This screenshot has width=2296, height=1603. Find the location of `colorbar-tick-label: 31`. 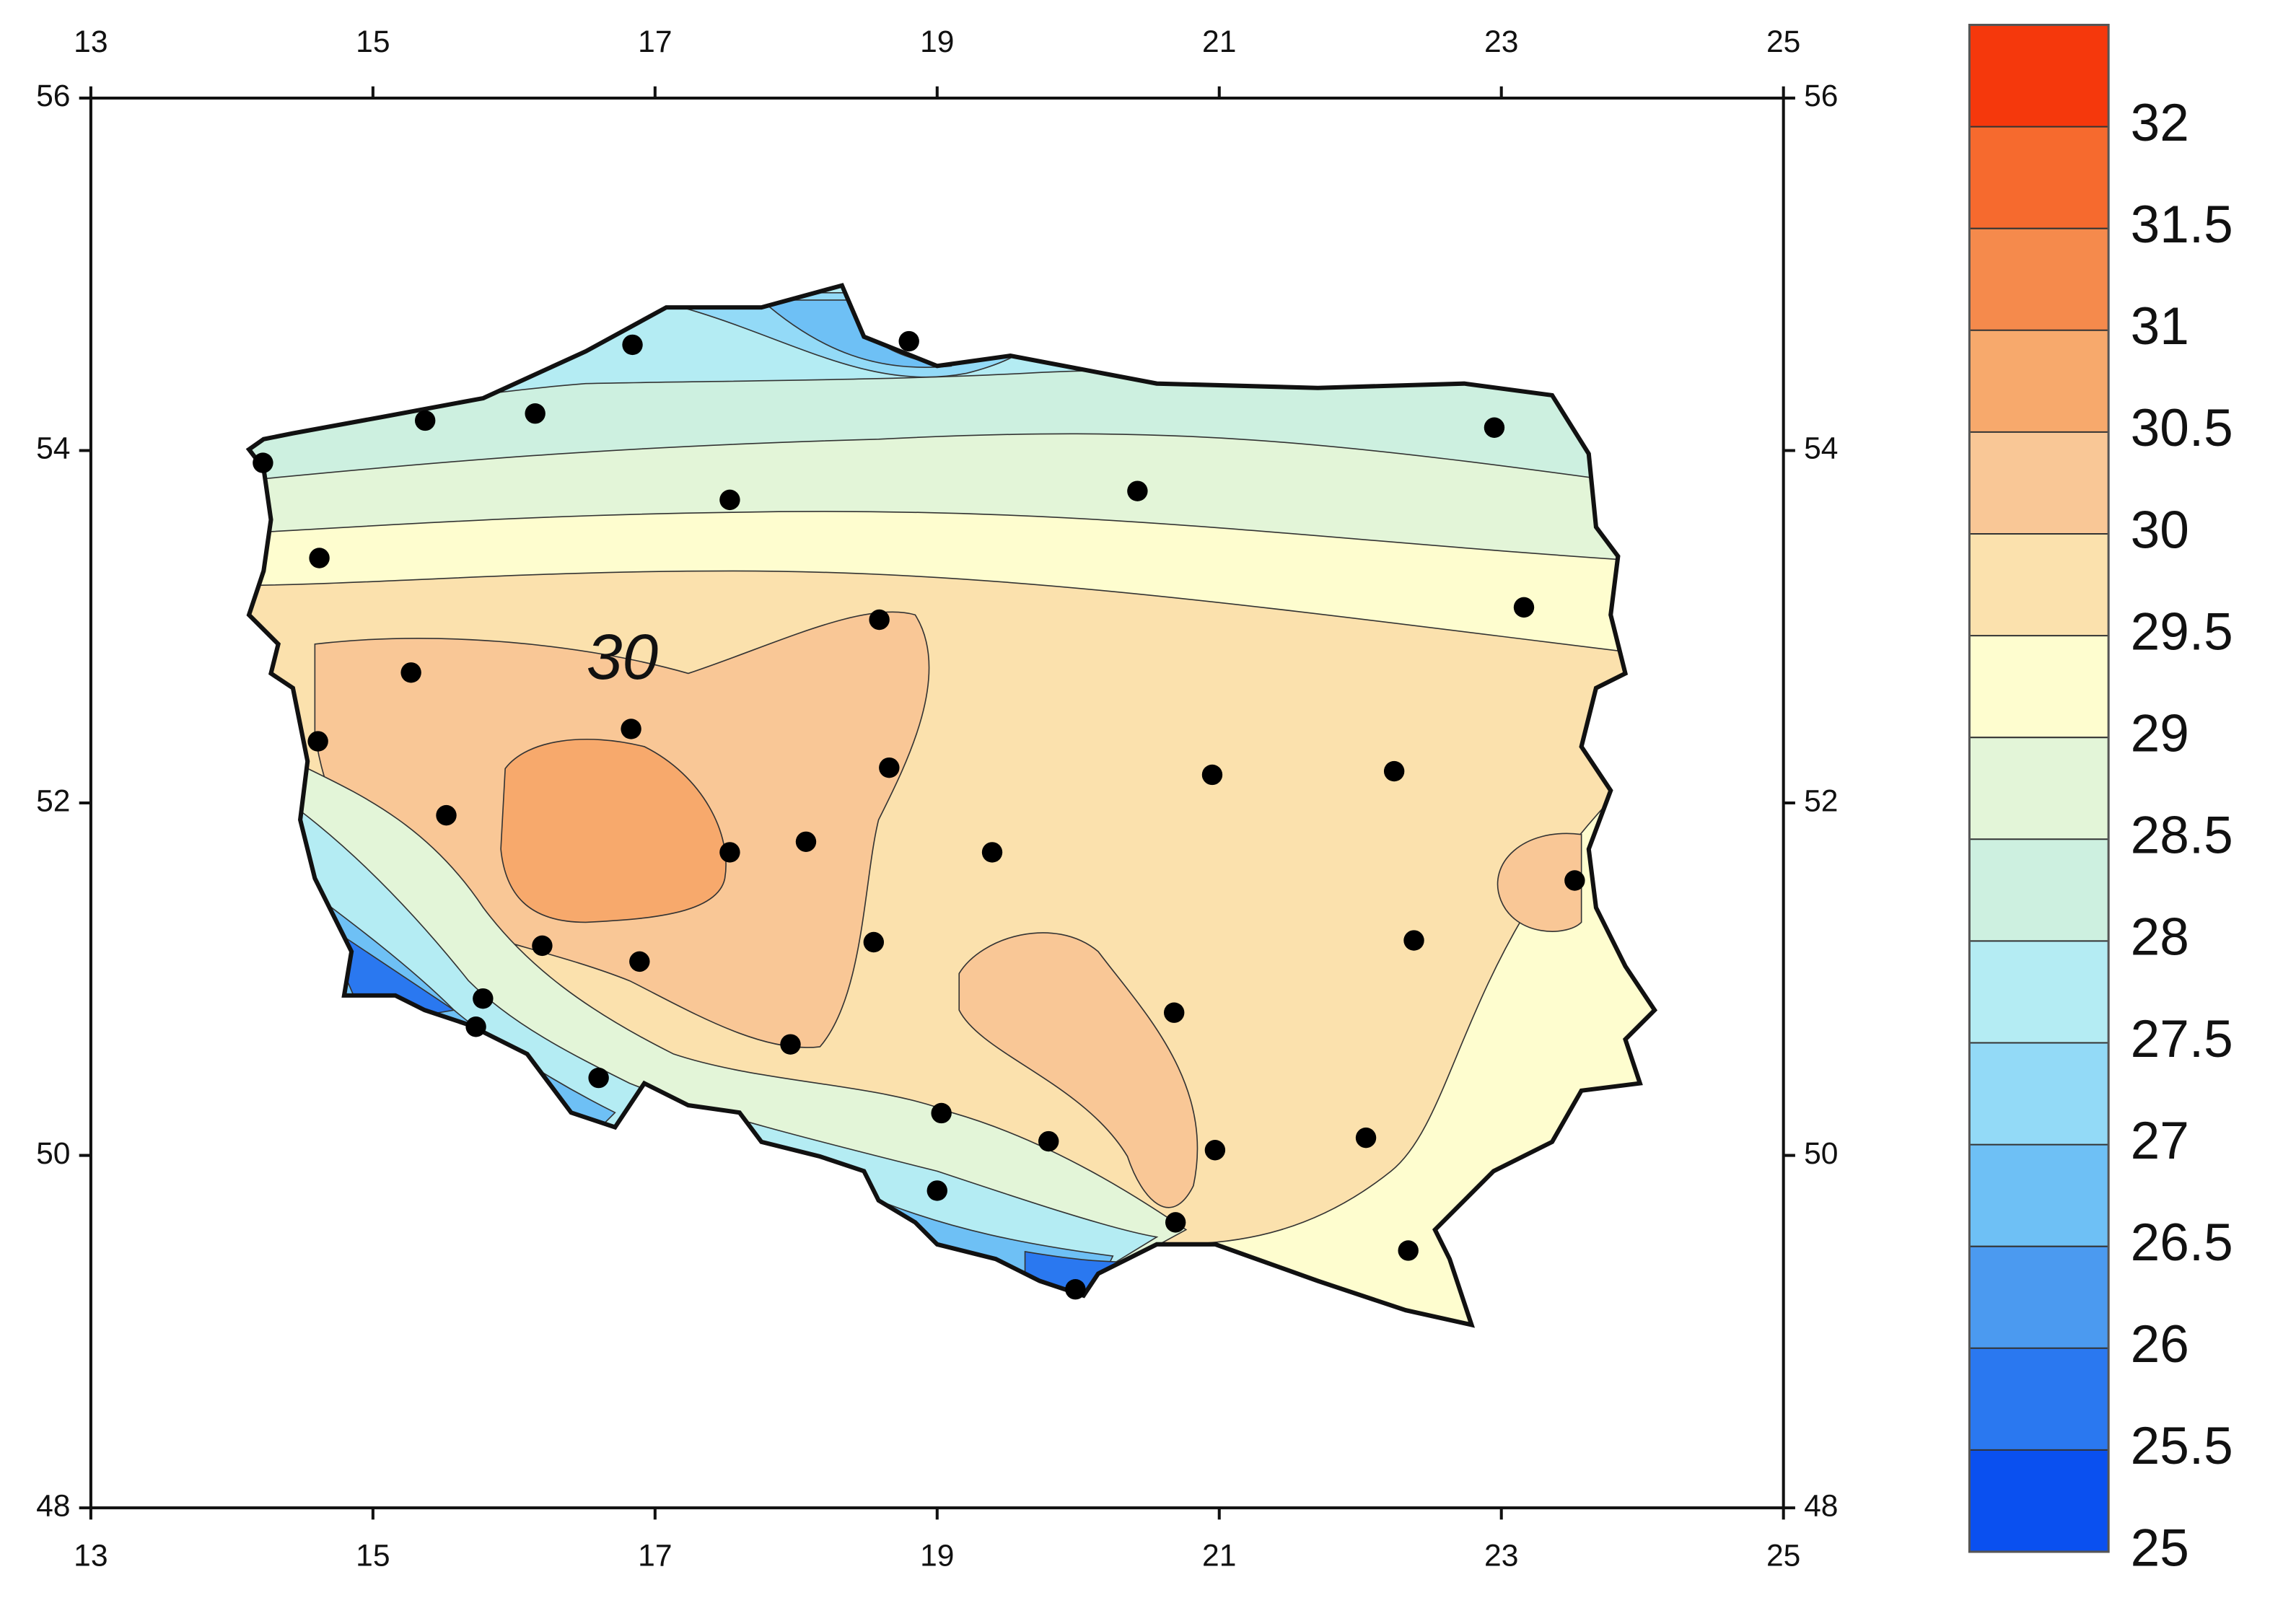

colorbar-tick-label: 31 is located at coordinates (2160, 326).